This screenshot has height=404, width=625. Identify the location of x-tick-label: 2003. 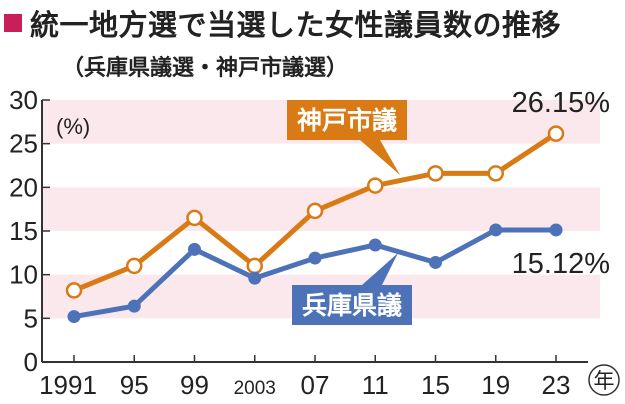
(255, 388).